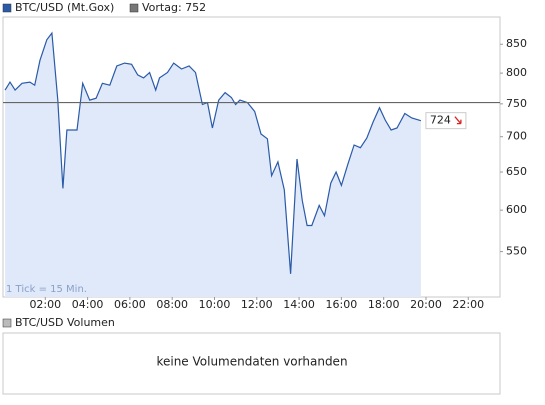 The height and width of the screenshot is (405, 545). Describe the element at coordinates (88, 304) in the screenshot. I see `x-tick-label: 04:00` at that location.